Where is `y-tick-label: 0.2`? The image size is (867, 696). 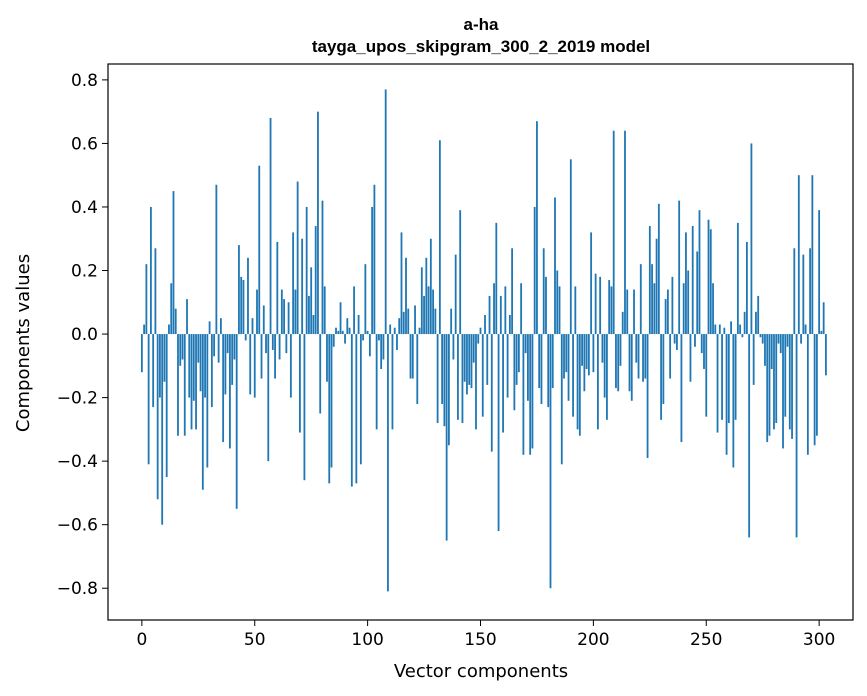
y-tick-label: 0.2 is located at coordinates (84, 272).